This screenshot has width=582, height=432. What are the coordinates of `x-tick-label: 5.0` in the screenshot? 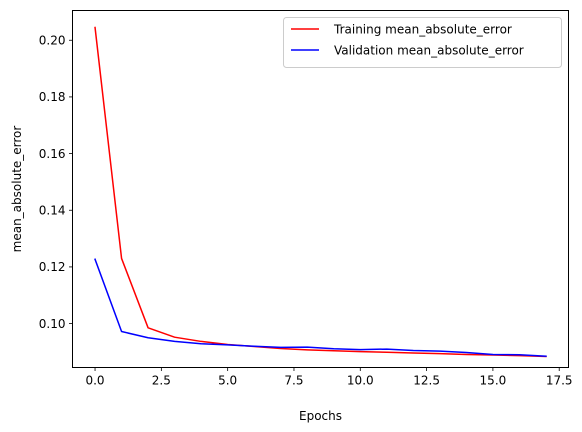 It's located at (227, 381).